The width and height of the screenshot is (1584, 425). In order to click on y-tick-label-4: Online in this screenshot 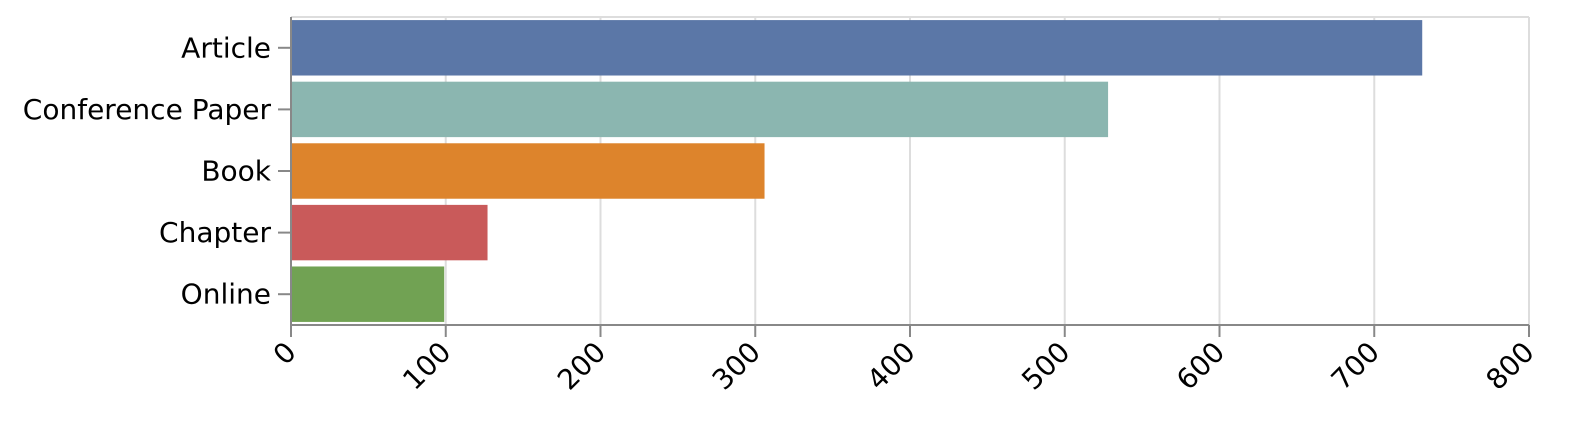, I will do `click(226, 294)`.